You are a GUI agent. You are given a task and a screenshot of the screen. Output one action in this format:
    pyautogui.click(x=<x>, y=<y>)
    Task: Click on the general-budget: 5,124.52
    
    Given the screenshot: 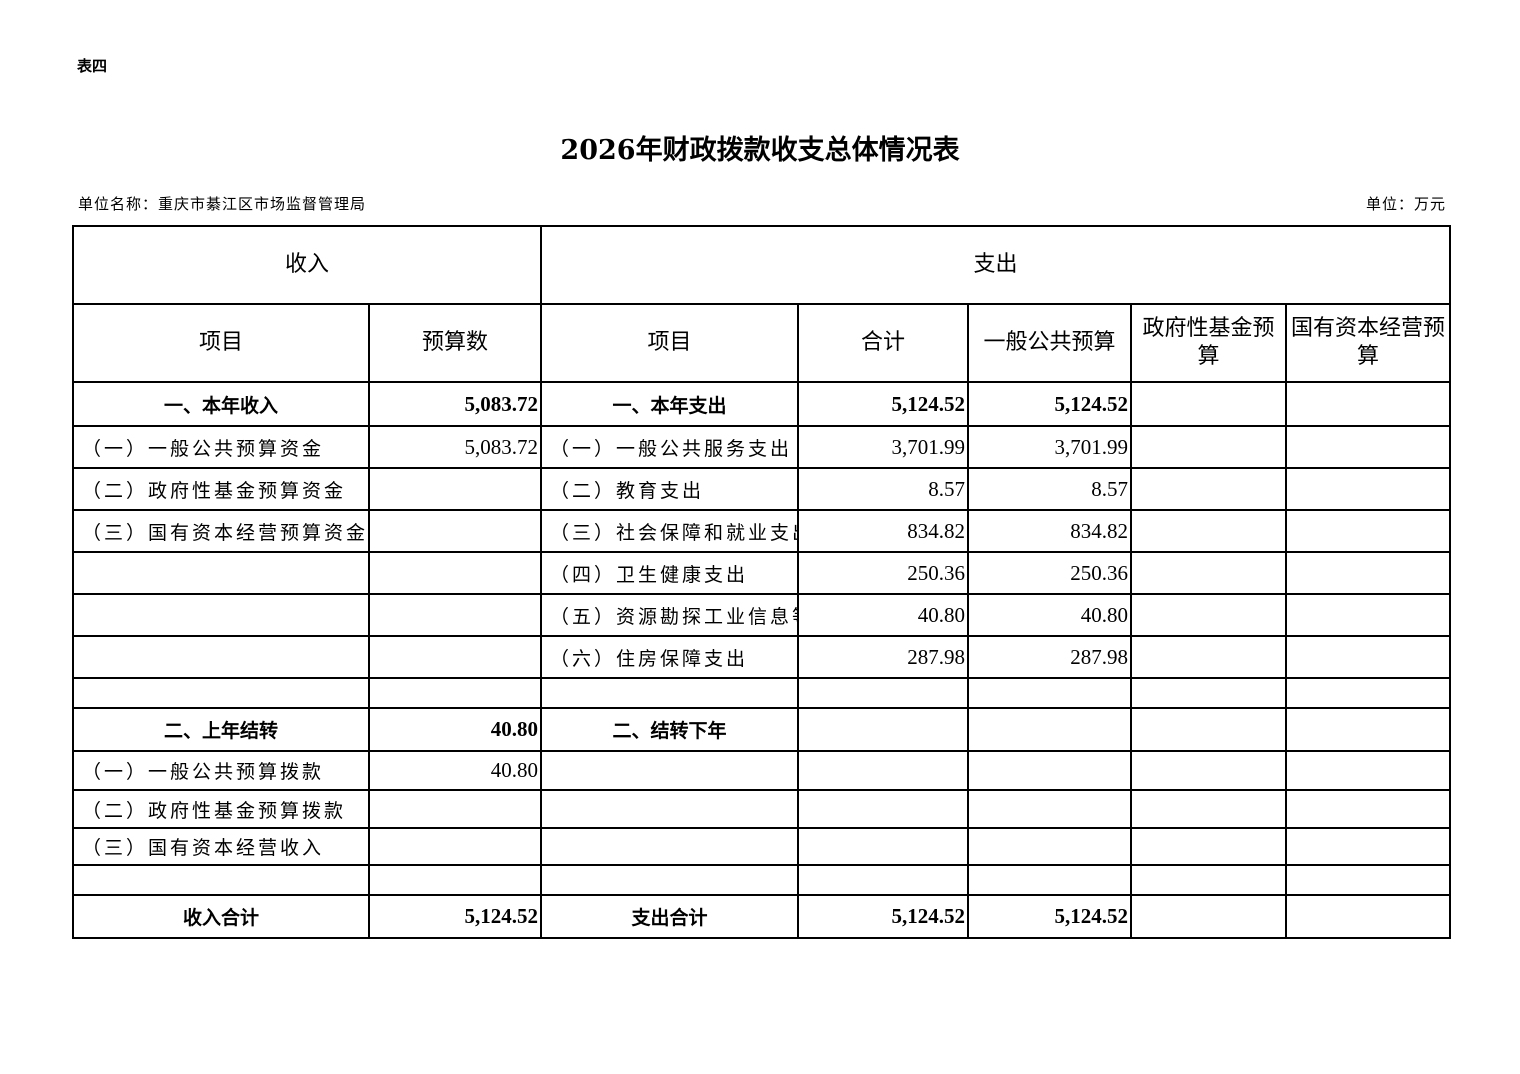 What is the action you would take?
    pyautogui.click(x=1050, y=404)
    